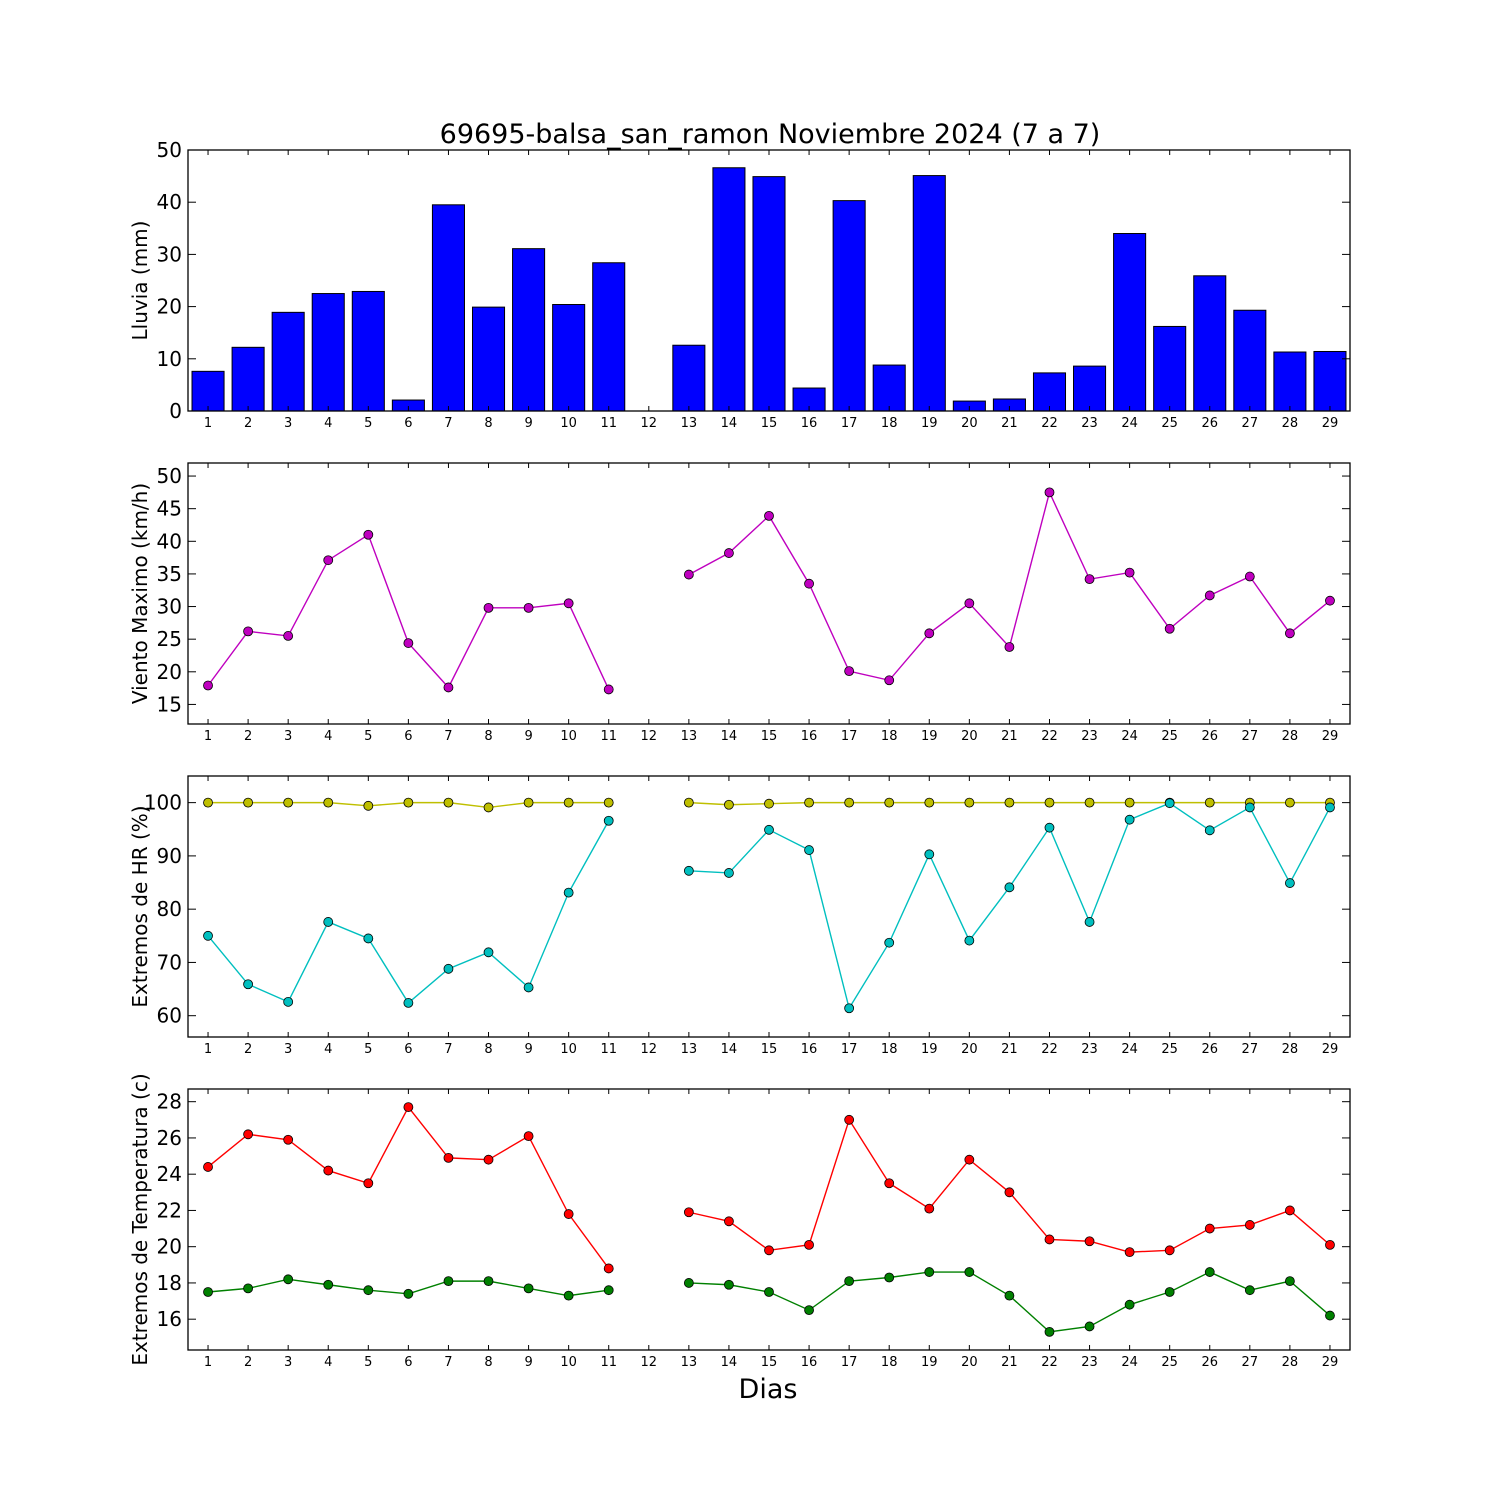 This screenshot has height=1500, width=1500. Describe the element at coordinates (969, 736) in the screenshot. I see `x-tick-label: 20` at that location.